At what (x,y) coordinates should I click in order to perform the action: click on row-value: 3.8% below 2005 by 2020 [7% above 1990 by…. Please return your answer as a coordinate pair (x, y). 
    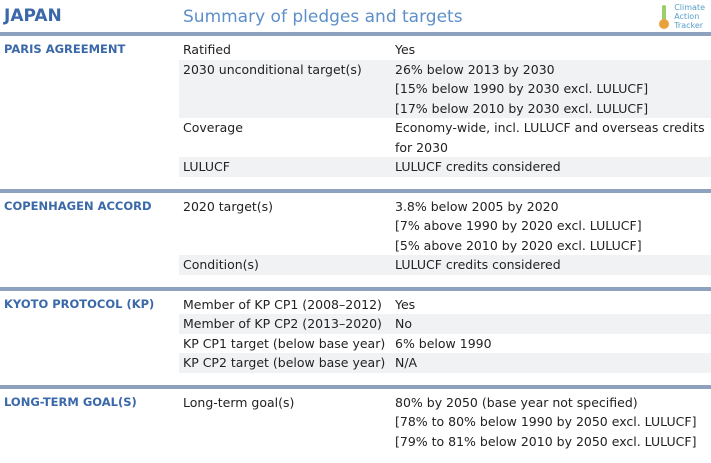
    Looking at the image, I should click on (551, 226).